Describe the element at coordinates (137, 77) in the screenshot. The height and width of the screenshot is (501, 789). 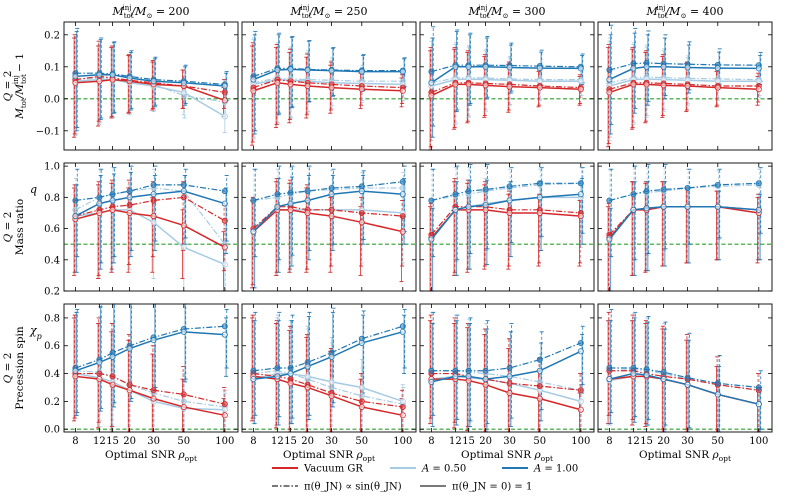
I see `panel-r1-c1: −0.1 0.0 0.1 0.2 Mtotinj/M⊙ = 200` at that location.